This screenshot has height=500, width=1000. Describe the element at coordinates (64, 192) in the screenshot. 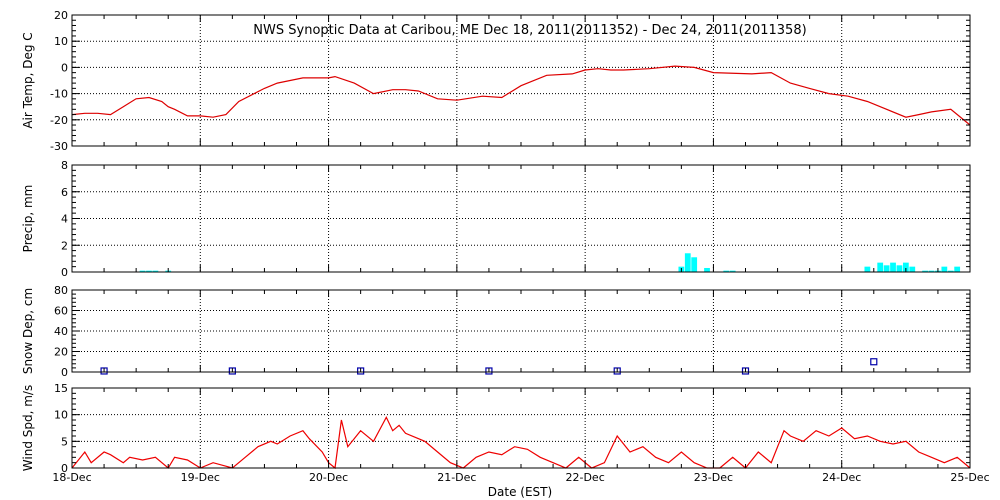

I see `y-tick-label: 6` at that location.